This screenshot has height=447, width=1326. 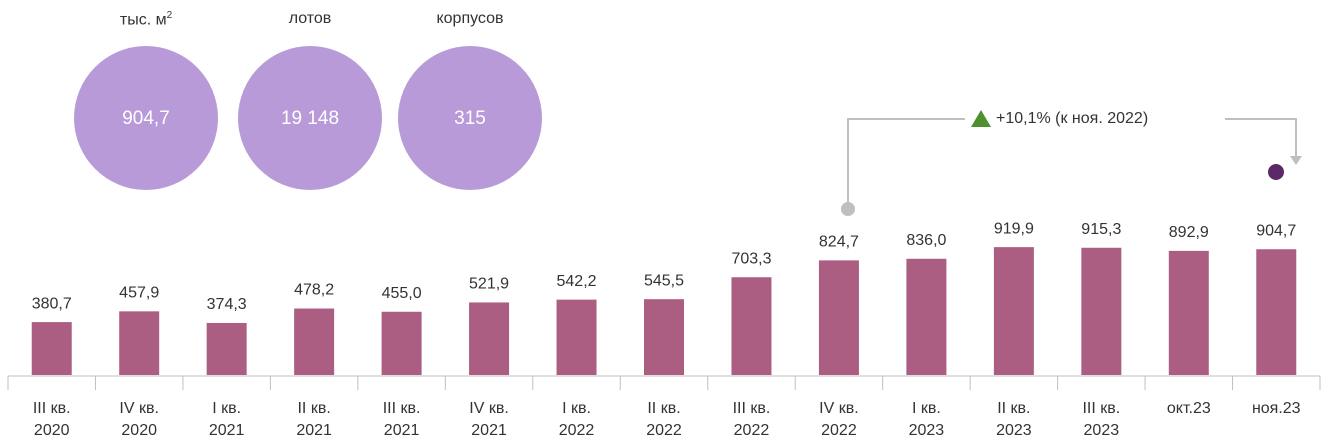 What do you see at coordinates (1188, 408) in the screenshot?
I see `x-tick-label: окт.23` at bounding box center [1188, 408].